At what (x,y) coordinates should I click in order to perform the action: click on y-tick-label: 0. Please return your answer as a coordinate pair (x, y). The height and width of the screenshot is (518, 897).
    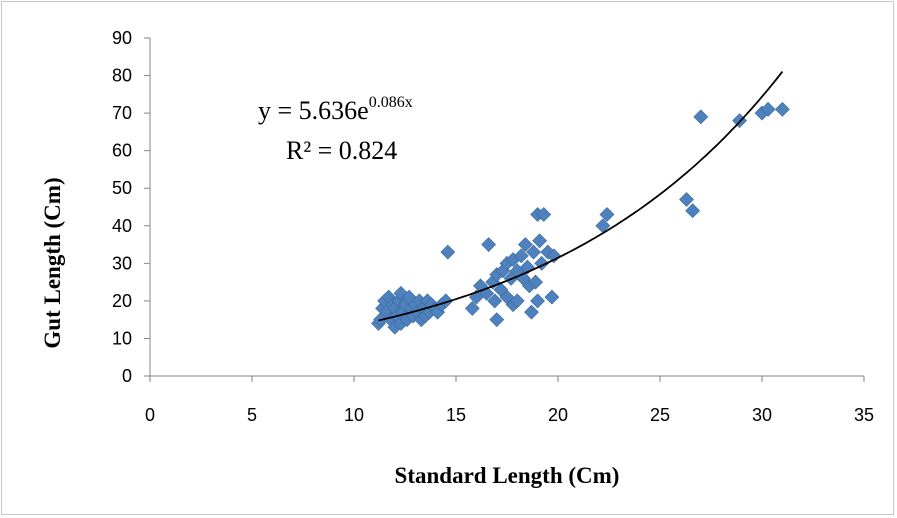
    Looking at the image, I should click on (127, 376).